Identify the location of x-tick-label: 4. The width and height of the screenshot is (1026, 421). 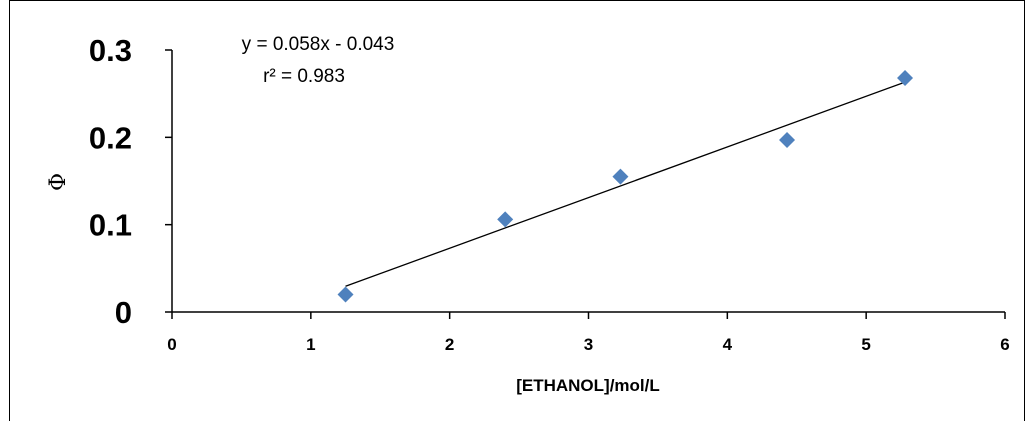
(728, 344).